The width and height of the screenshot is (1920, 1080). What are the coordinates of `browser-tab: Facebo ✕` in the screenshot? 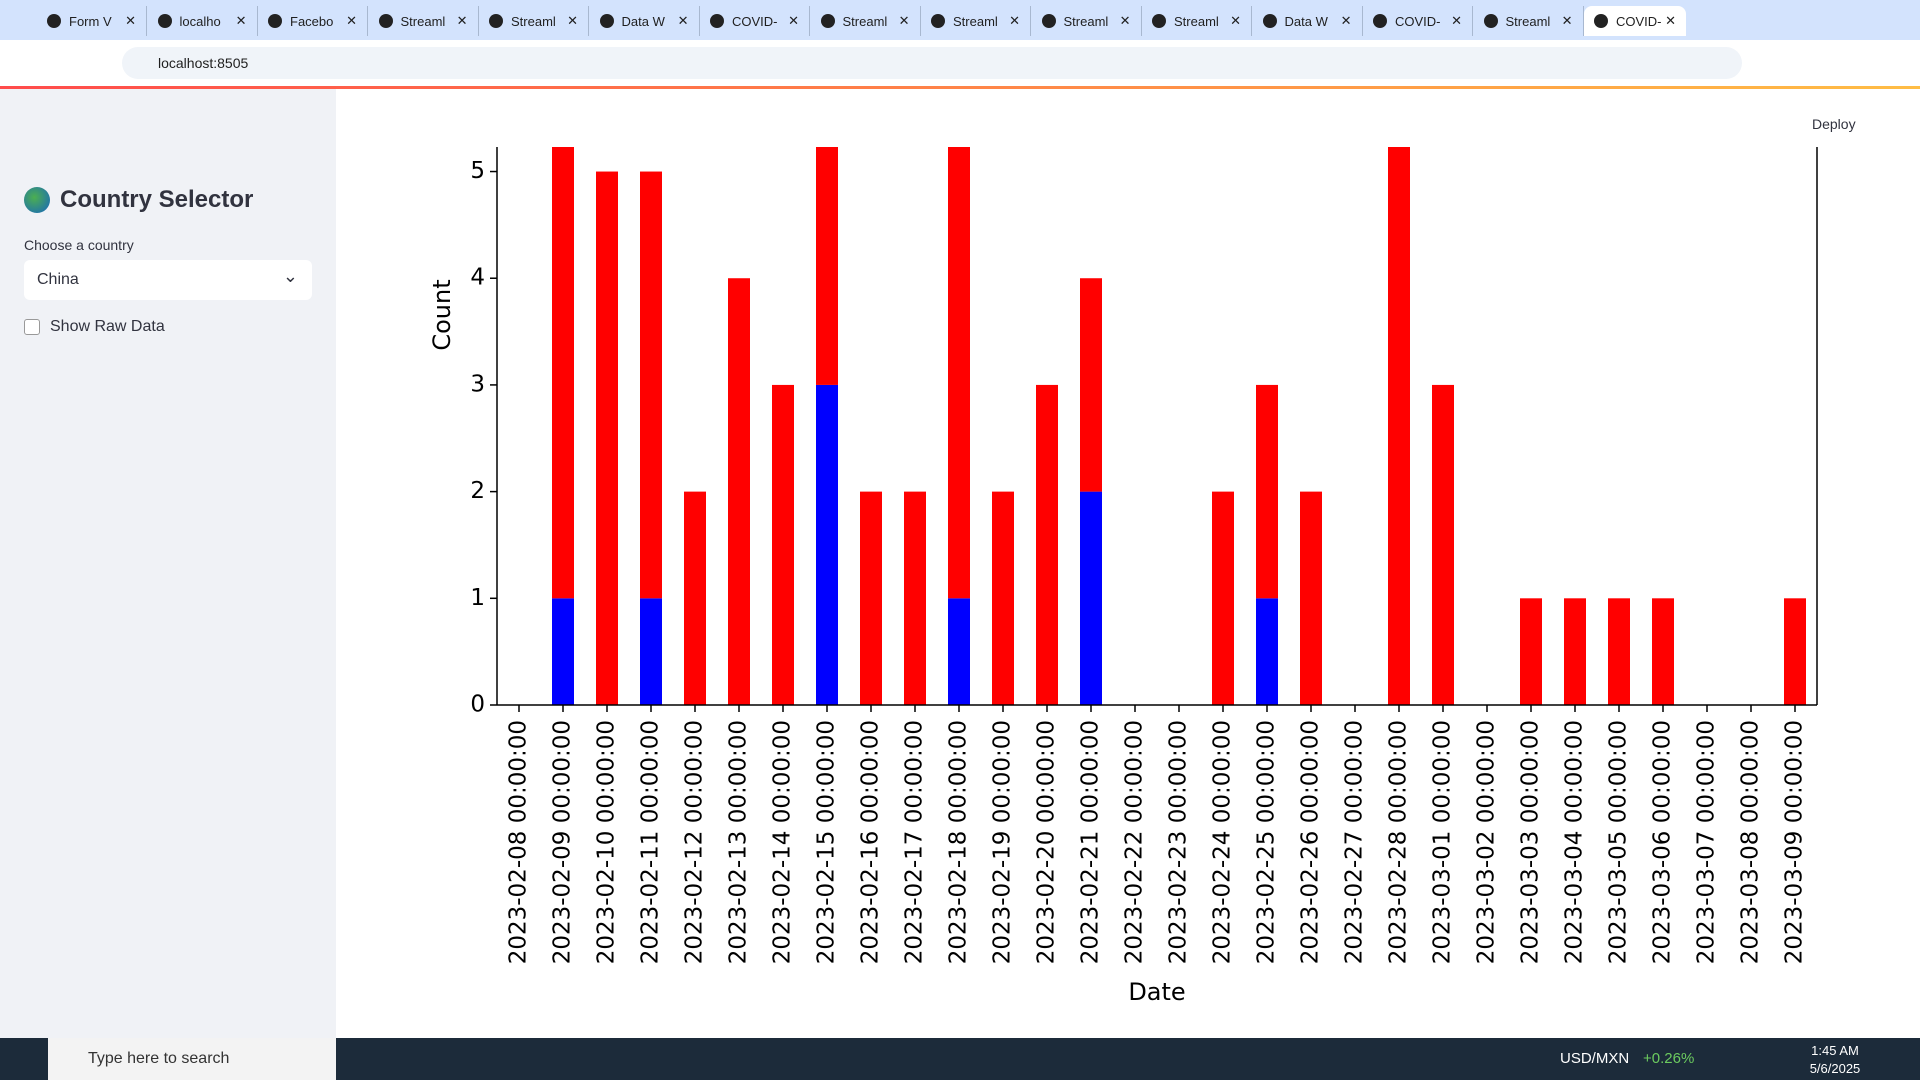 It's located at (313, 21).